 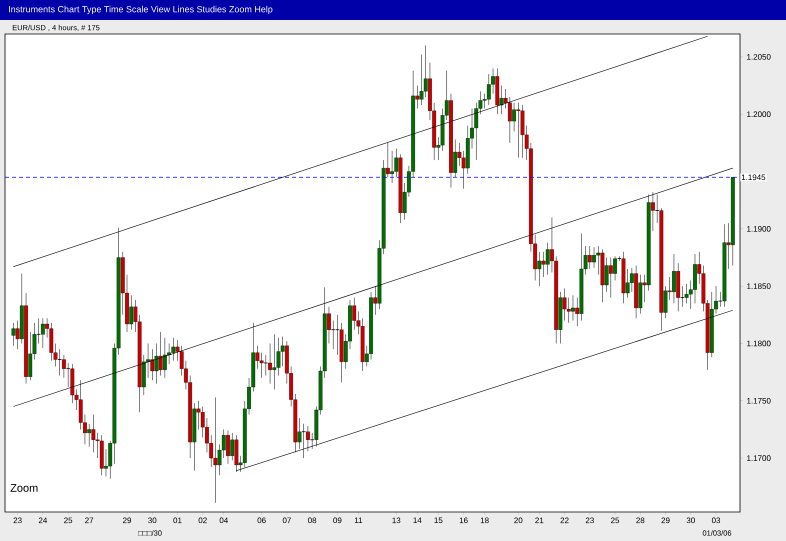 I want to click on text: Instruments Chart Type Time Scale View Lines Studies Zoom Help, so click(x=140, y=10).